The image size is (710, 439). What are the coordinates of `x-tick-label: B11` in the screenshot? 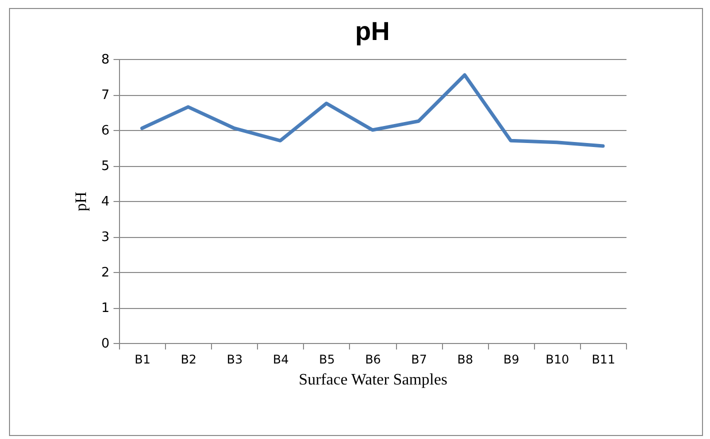 It's located at (604, 359).